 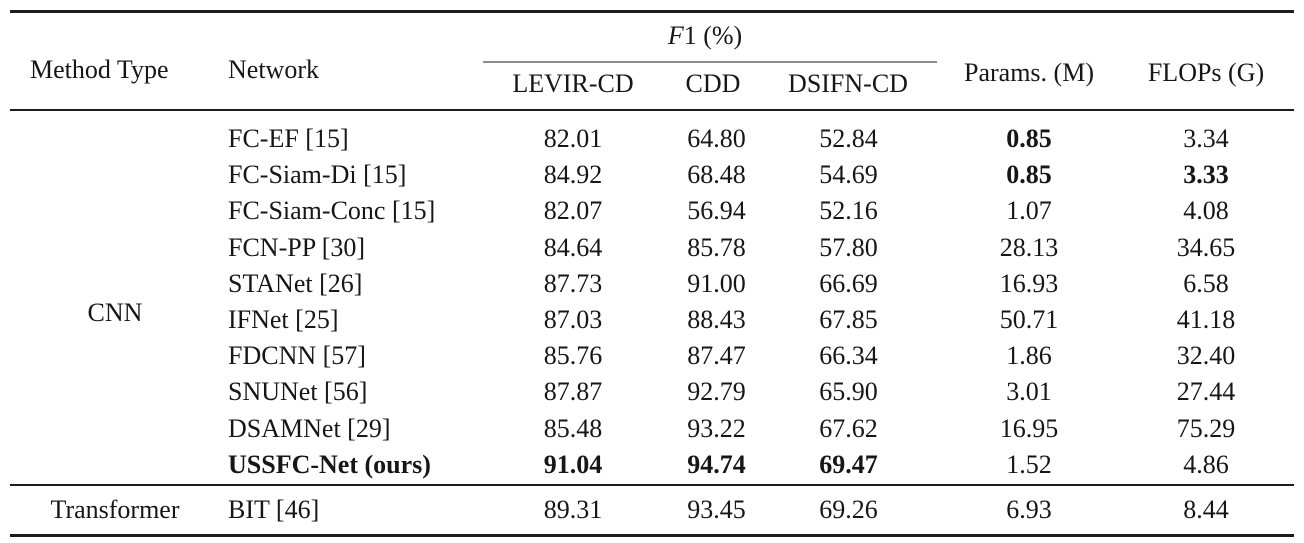 I want to click on cell-dsifn-cd: 67.62, so click(x=848, y=428).